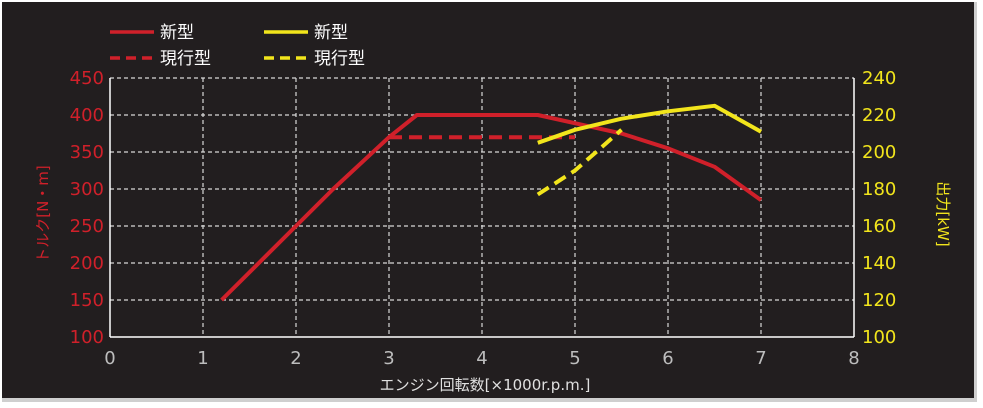 This screenshot has height=408, width=983. I want to click on y-tick-label-left: 100, so click(87, 337).